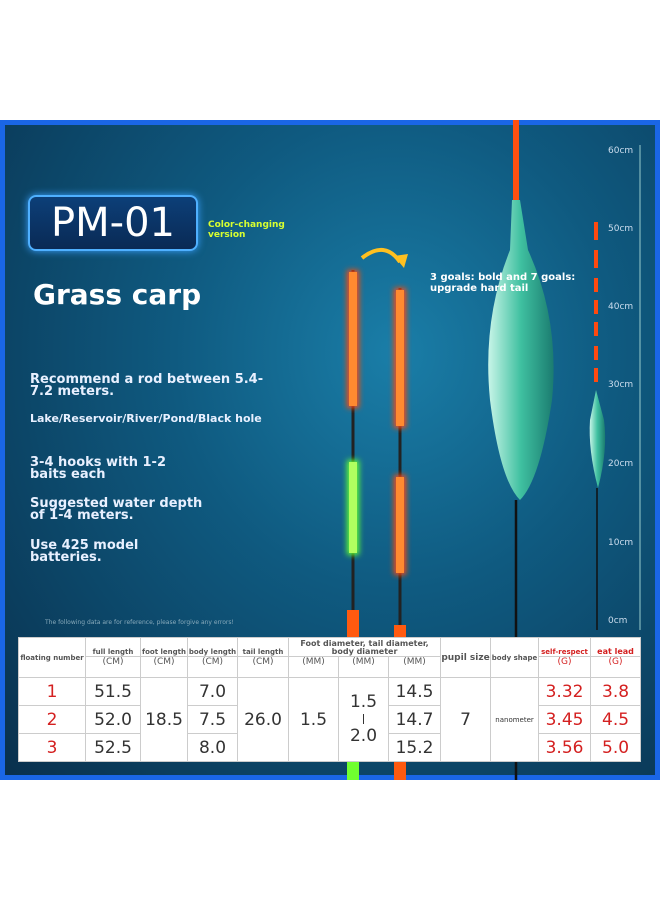  What do you see at coordinates (164, 719) in the screenshot?
I see `cell: 18.5` at bounding box center [164, 719].